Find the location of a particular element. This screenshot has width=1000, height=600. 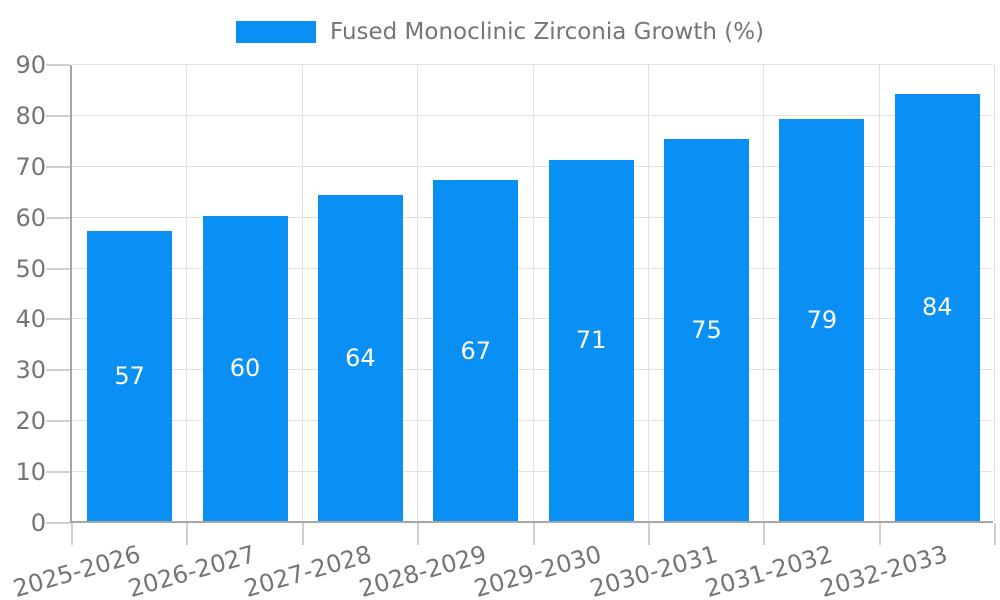

bar-value-label: 64 is located at coordinates (360, 358).